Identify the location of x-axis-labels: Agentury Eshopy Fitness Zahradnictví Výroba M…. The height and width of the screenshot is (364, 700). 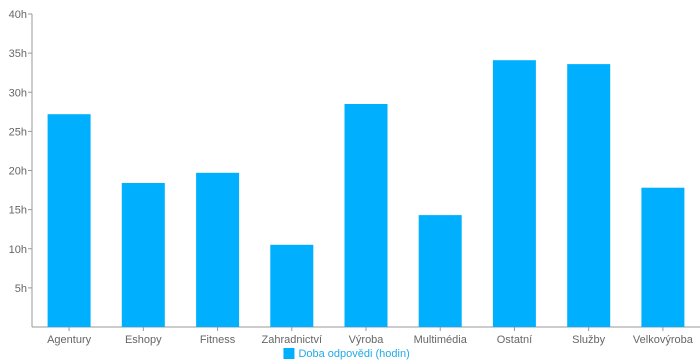
(370, 340).